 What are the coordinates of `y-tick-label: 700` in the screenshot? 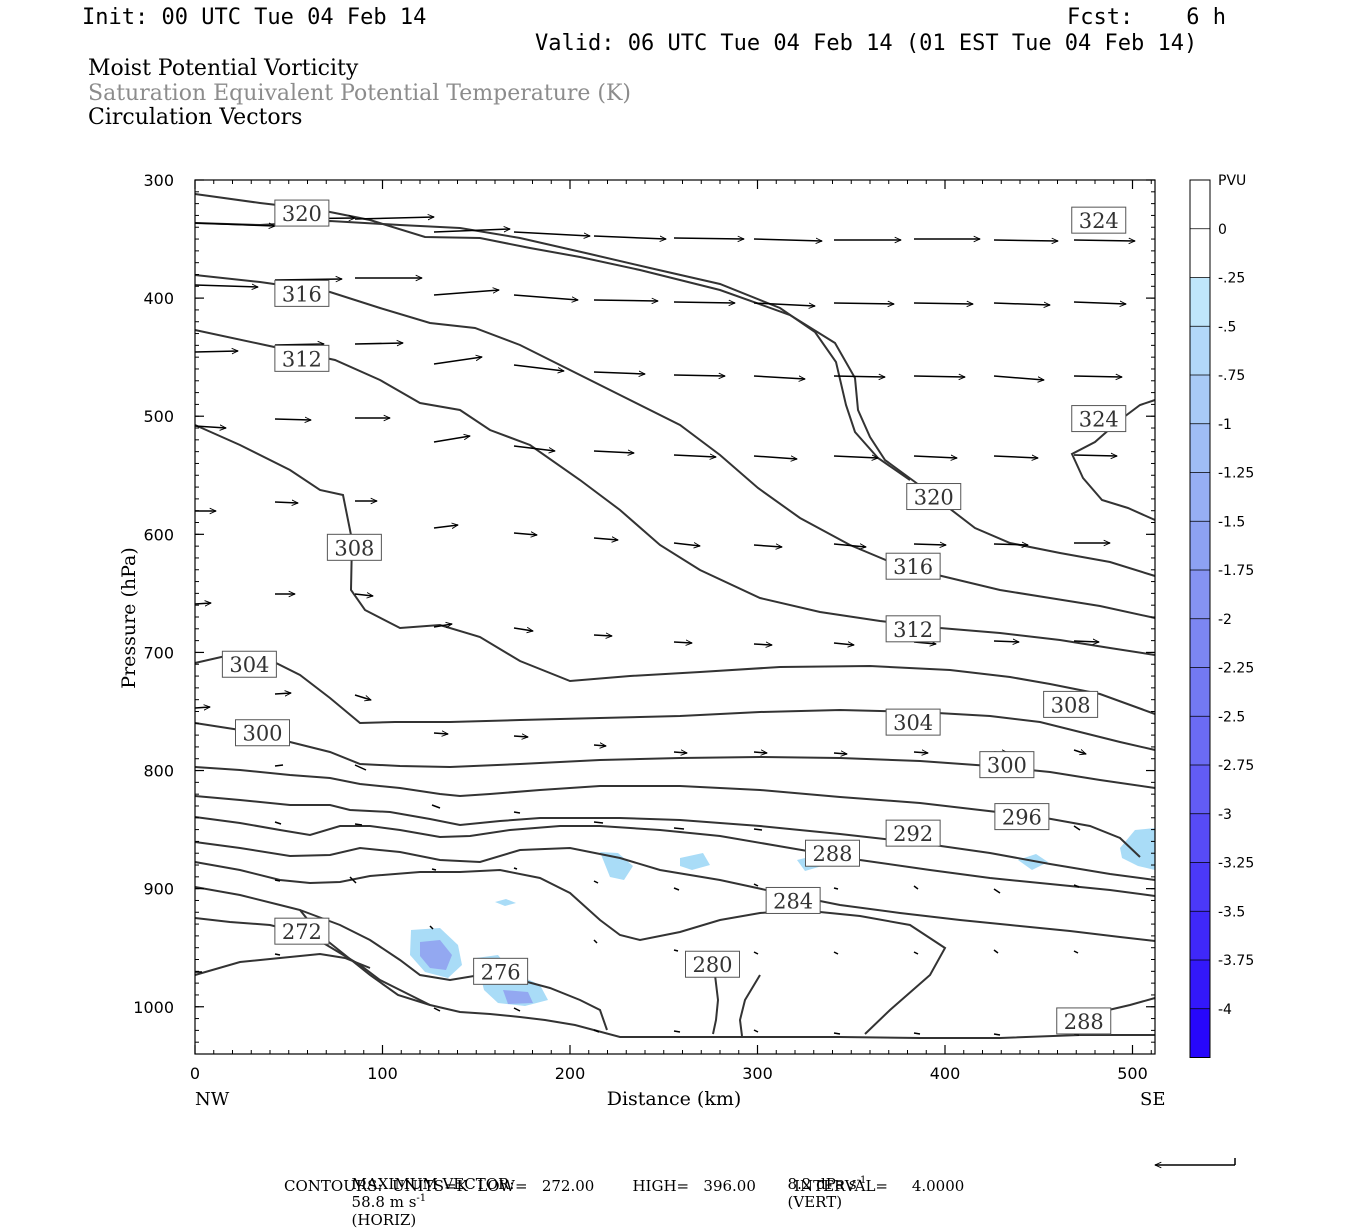 It's located at (158, 652).